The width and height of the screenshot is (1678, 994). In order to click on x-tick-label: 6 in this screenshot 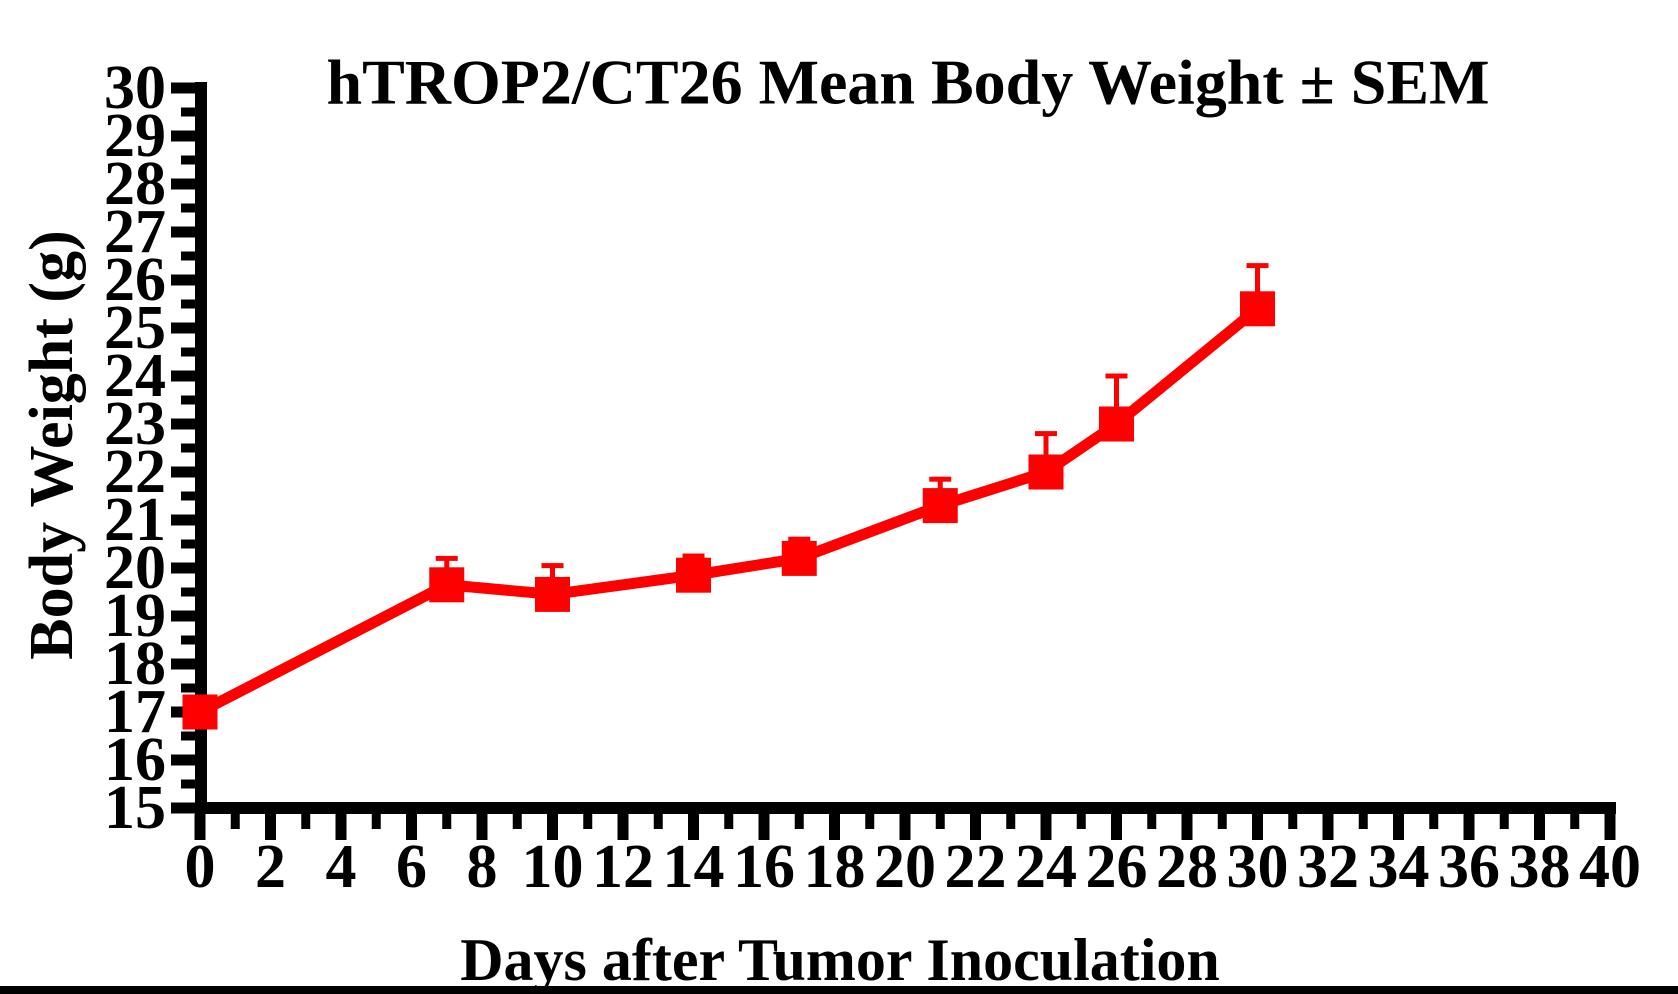, I will do `click(411, 867)`.